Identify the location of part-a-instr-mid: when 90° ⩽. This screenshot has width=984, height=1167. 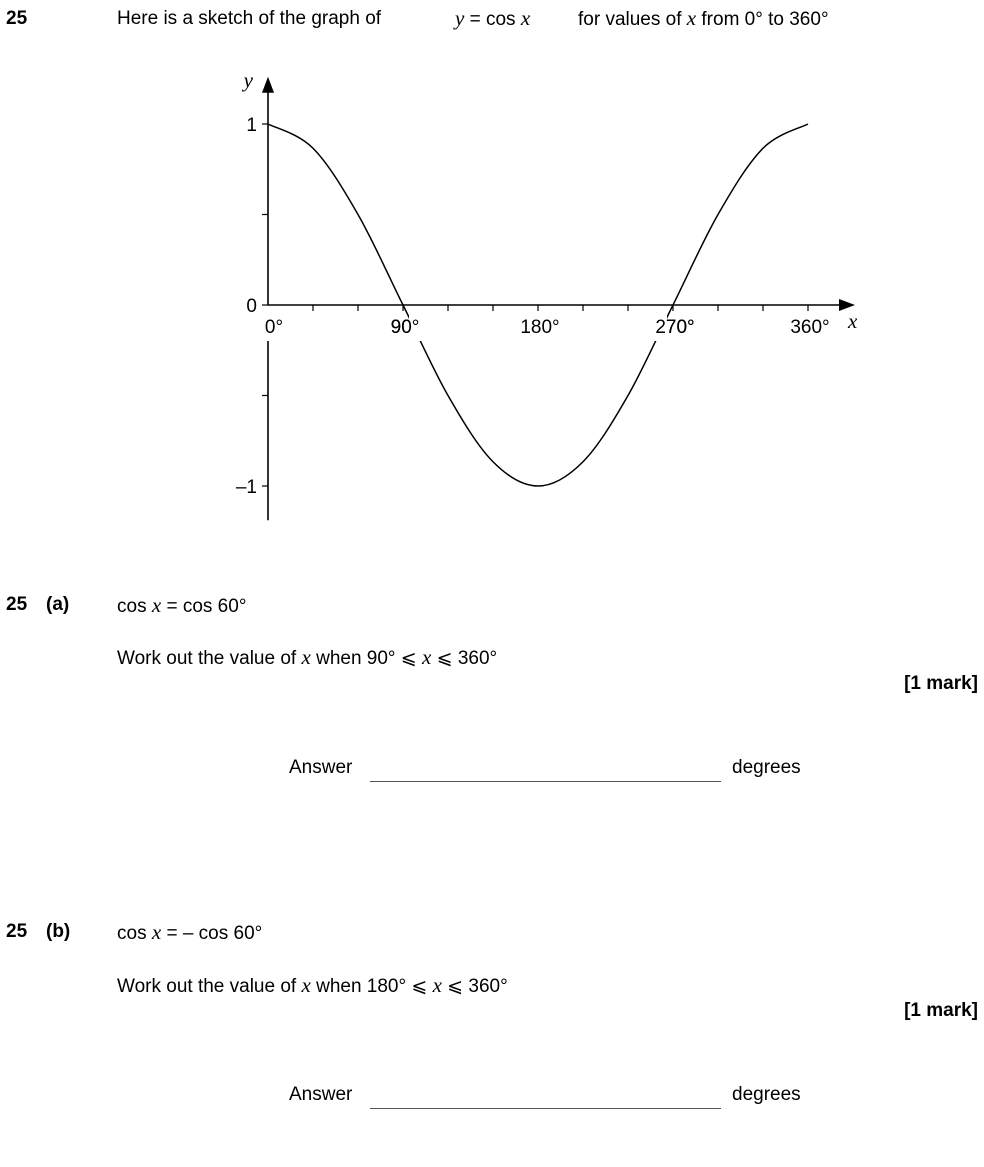
(366, 658).